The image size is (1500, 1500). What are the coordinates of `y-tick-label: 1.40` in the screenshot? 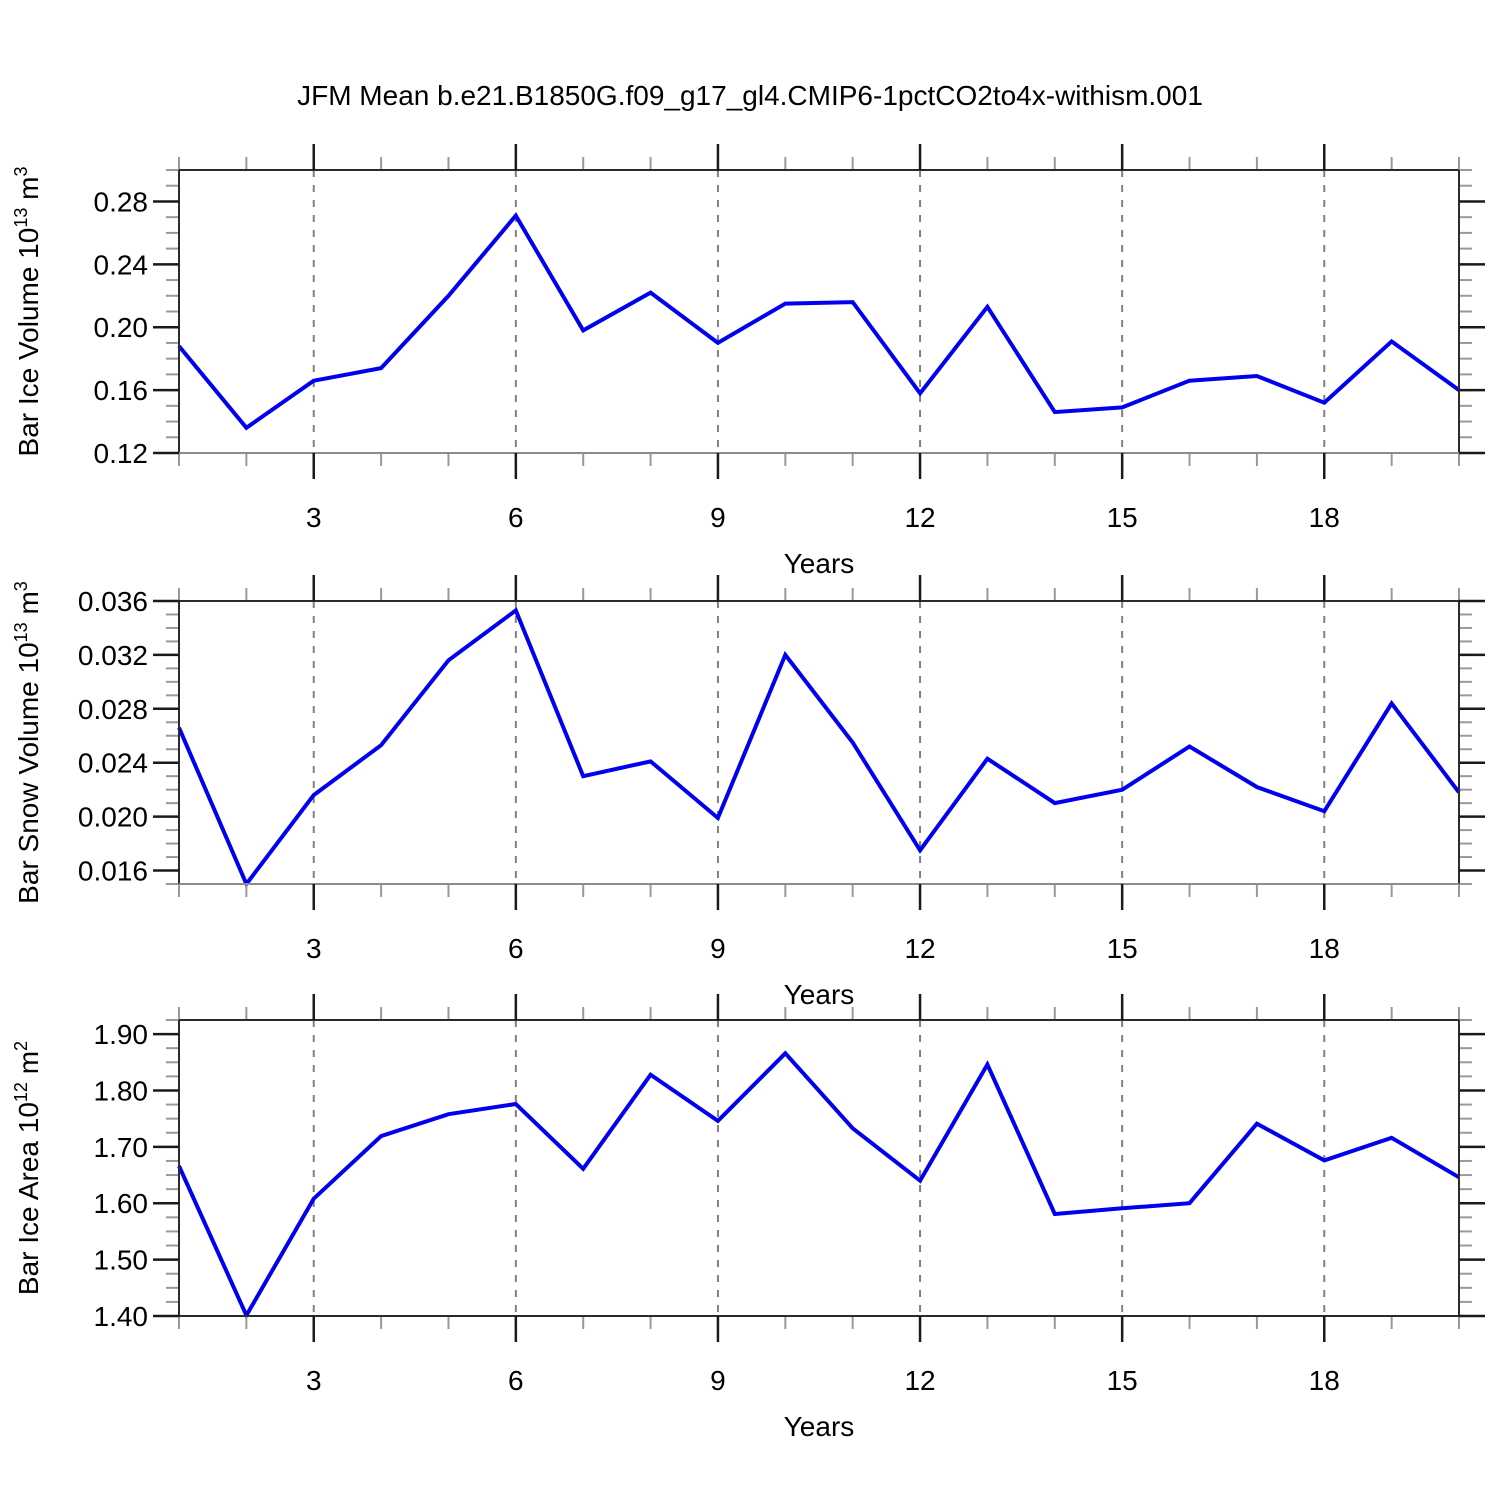 It's located at (121, 1316).